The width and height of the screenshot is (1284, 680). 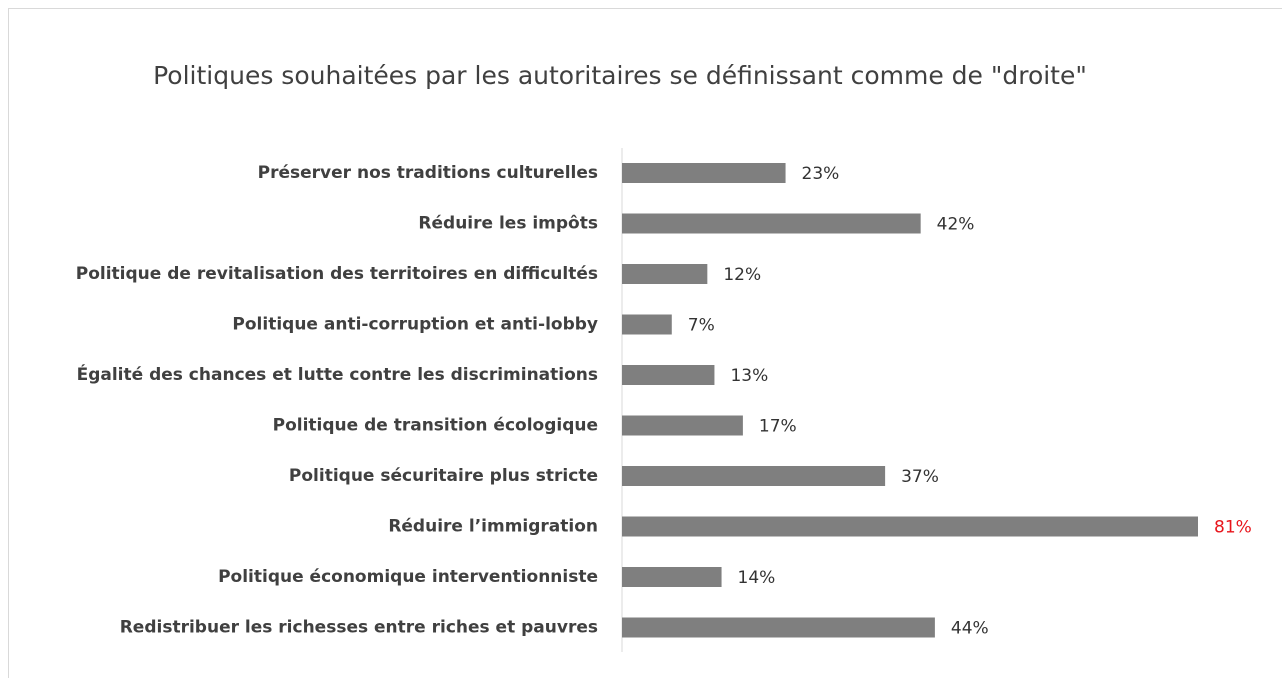 I want to click on value-label: 81%, so click(x=1233, y=528).